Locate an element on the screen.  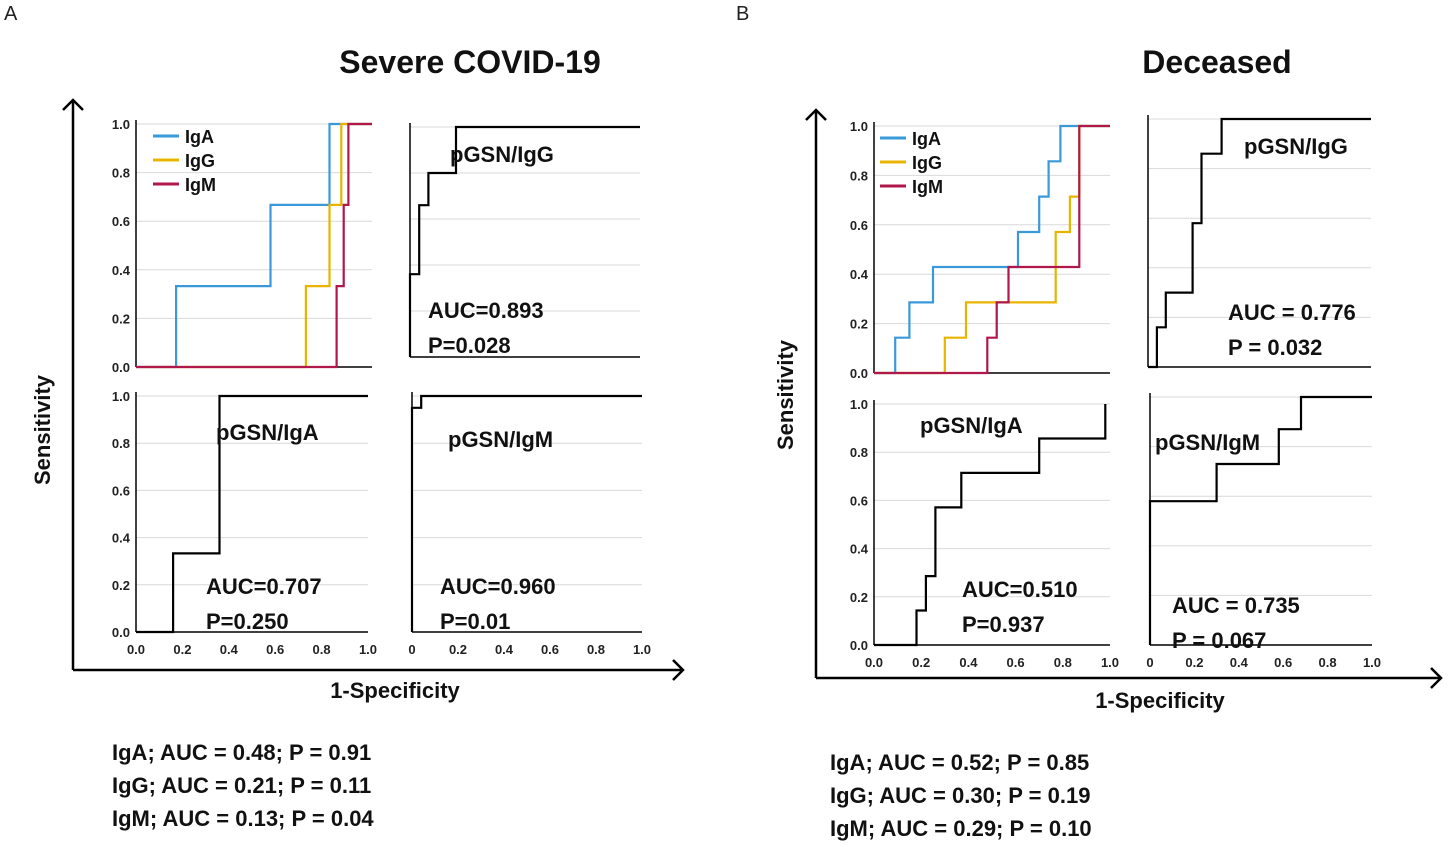
auc-label: AUC=0.707 is located at coordinates (264, 586).